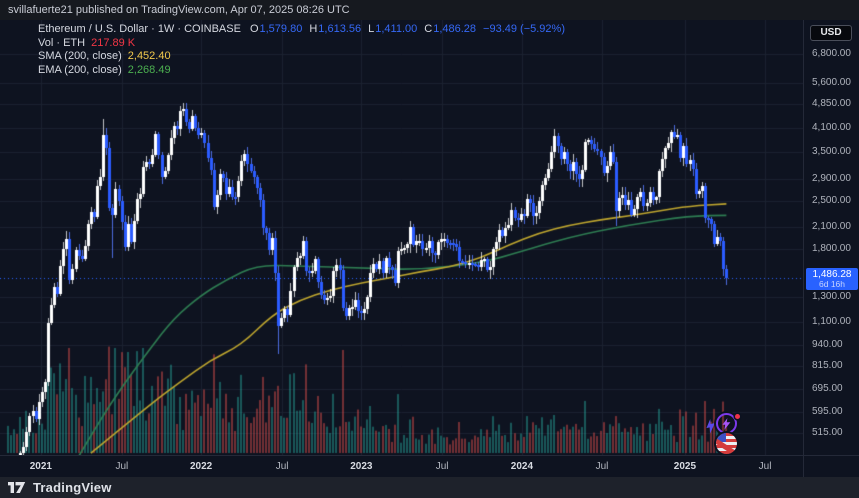 This screenshot has height=498, width=859. What do you see at coordinates (201, 466) in the screenshot?
I see `time-axis-label: 2022` at bounding box center [201, 466].